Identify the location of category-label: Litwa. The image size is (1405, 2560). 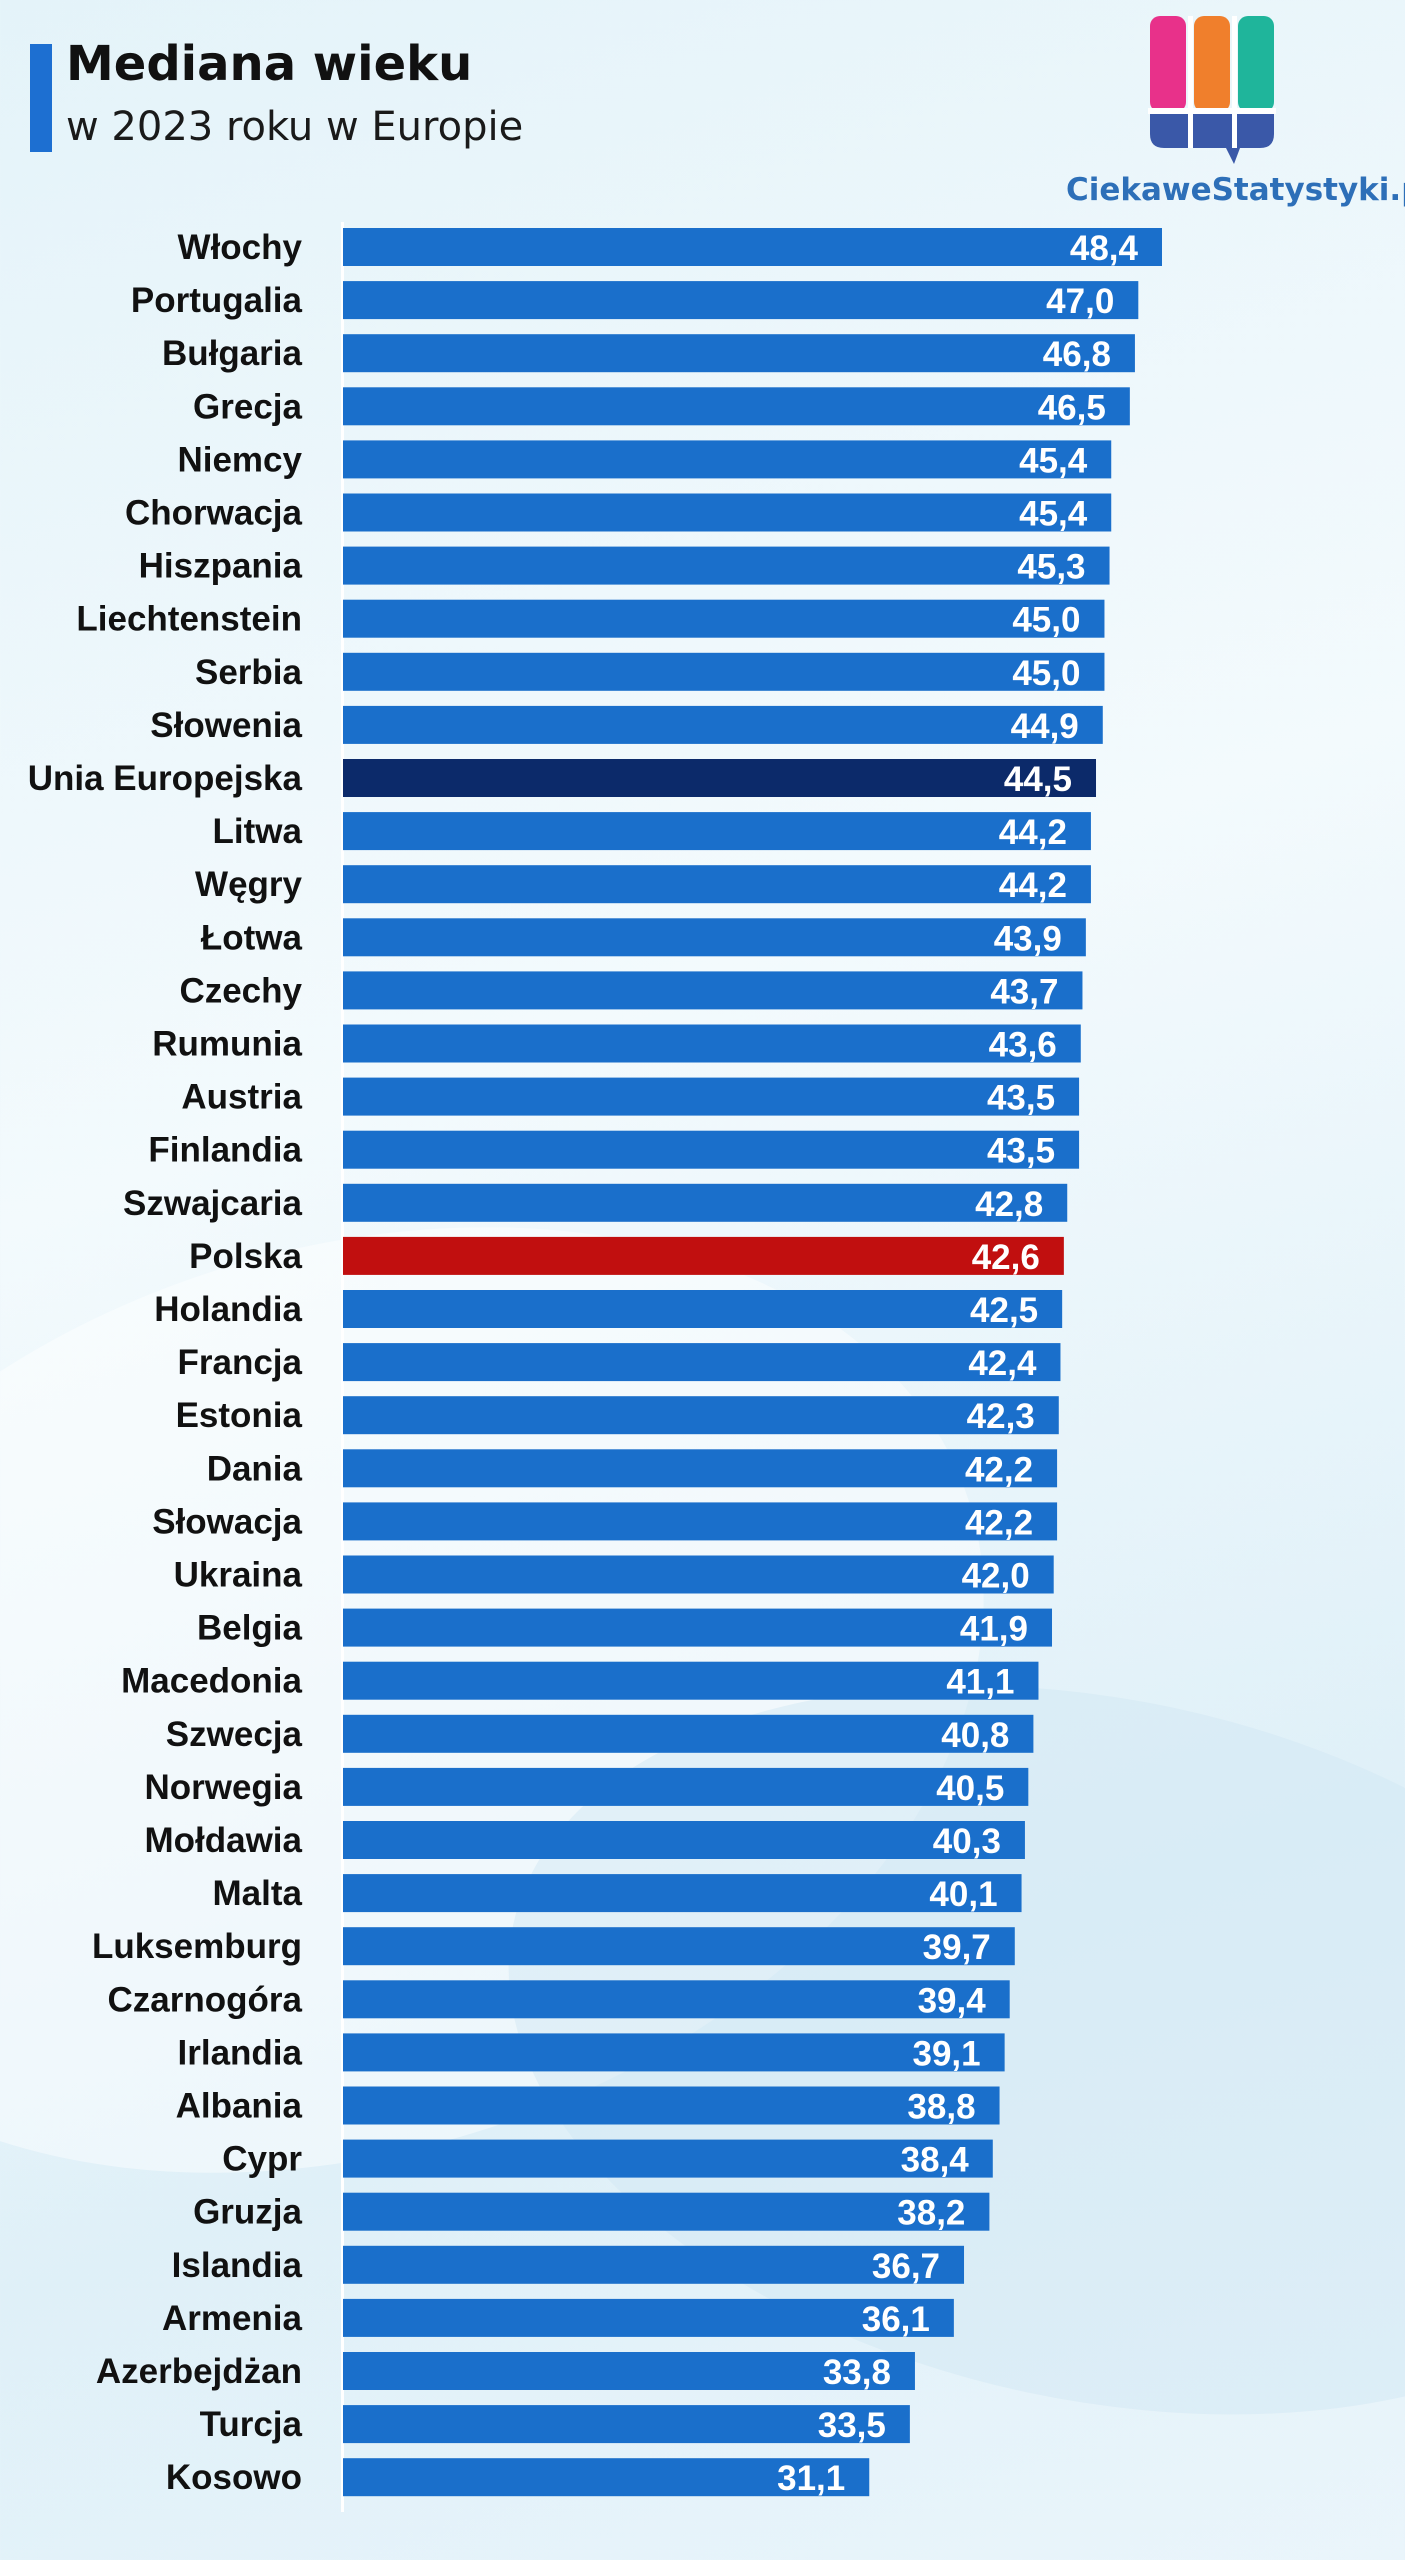
(258, 831).